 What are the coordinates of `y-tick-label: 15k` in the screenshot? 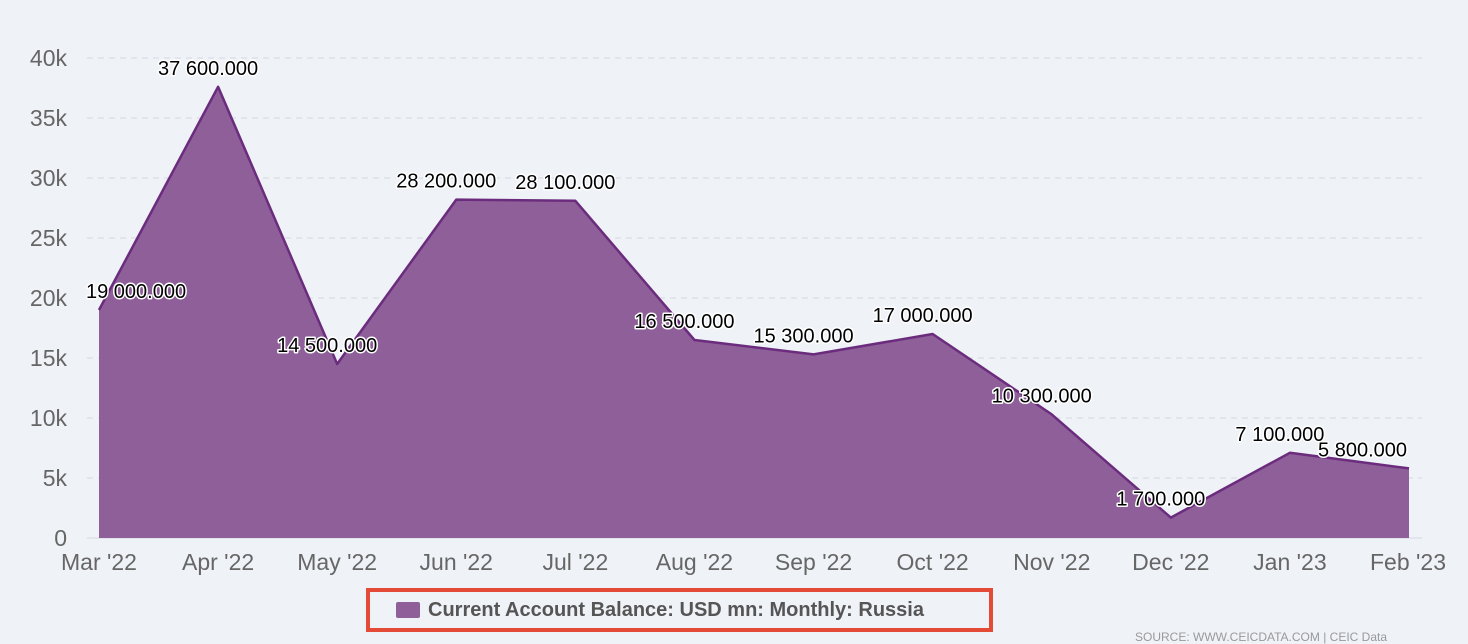 It's located at (49, 358).